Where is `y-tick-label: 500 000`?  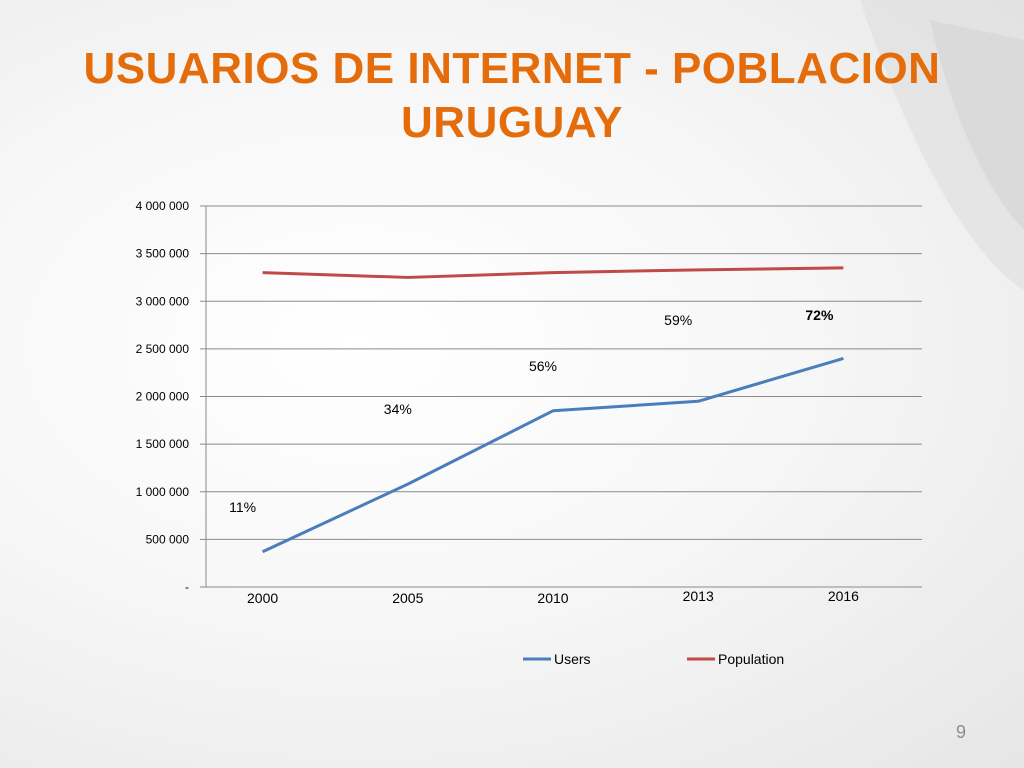
y-tick-label: 500 000 is located at coordinates (168, 539).